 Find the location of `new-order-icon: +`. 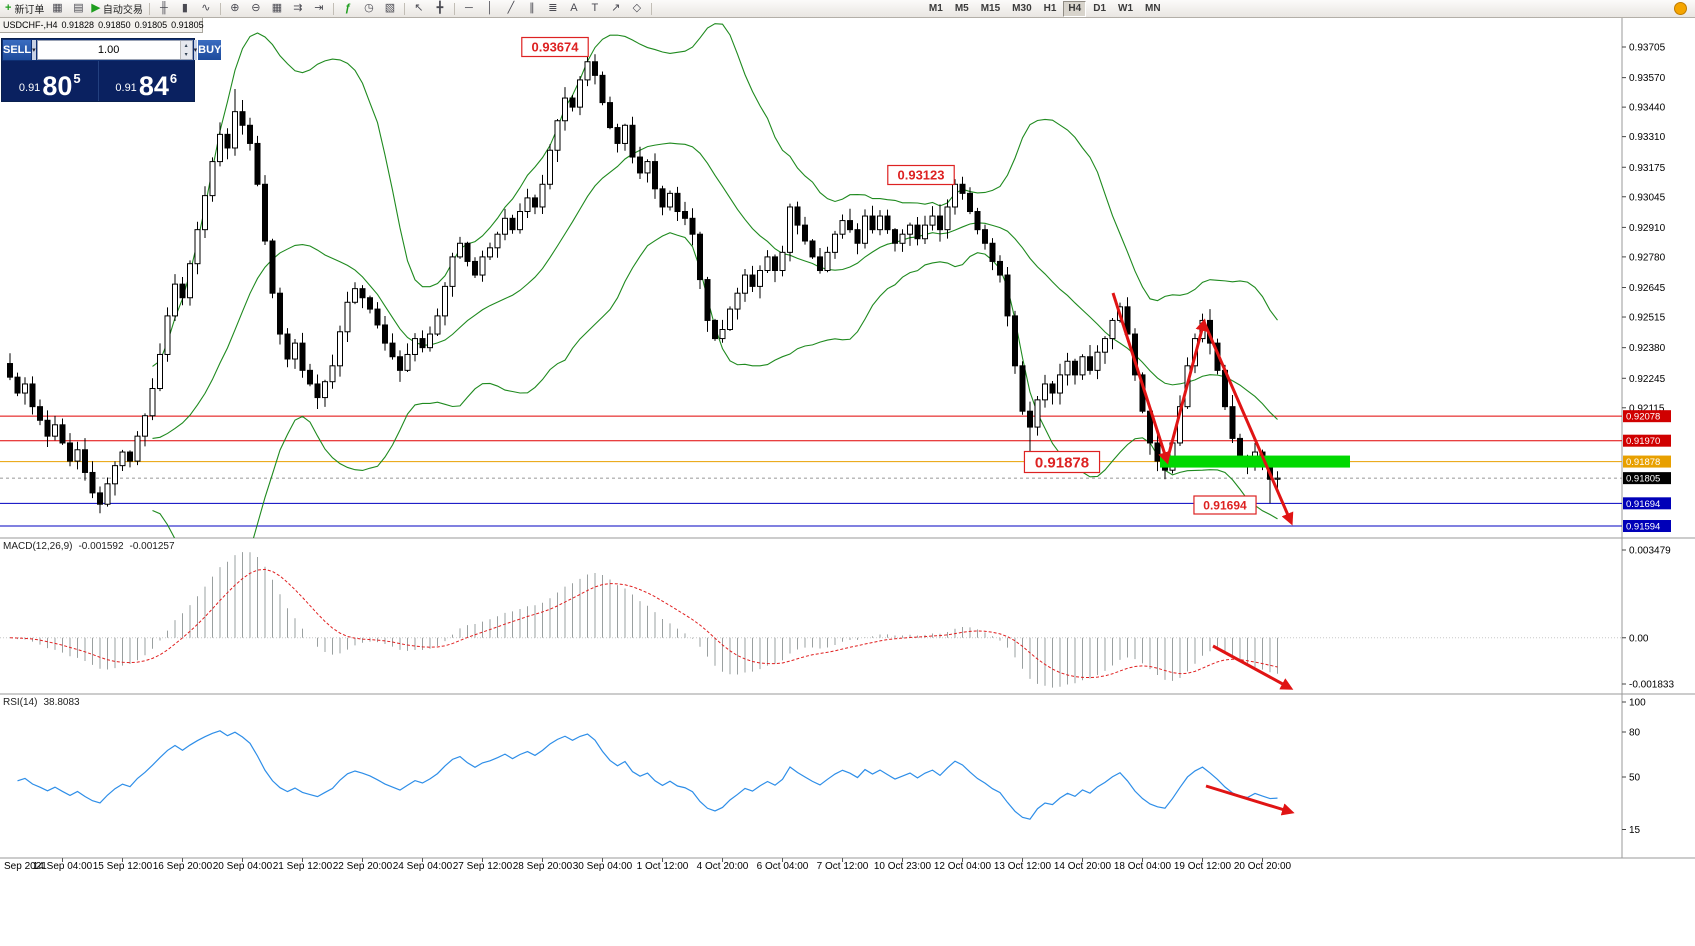

new-order-icon: + is located at coordinates (8, 8).